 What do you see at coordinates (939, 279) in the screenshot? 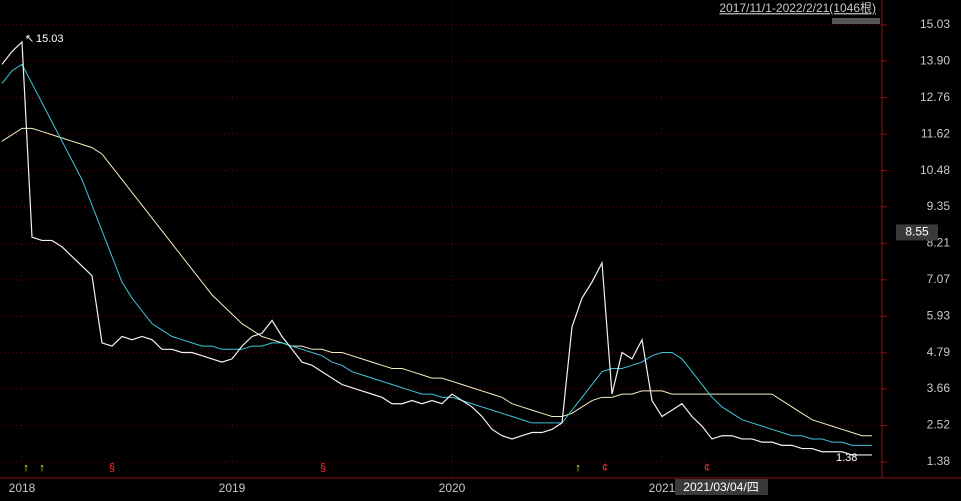
I see `y-tick-label: 7.07` at bounding box center [939, 279].